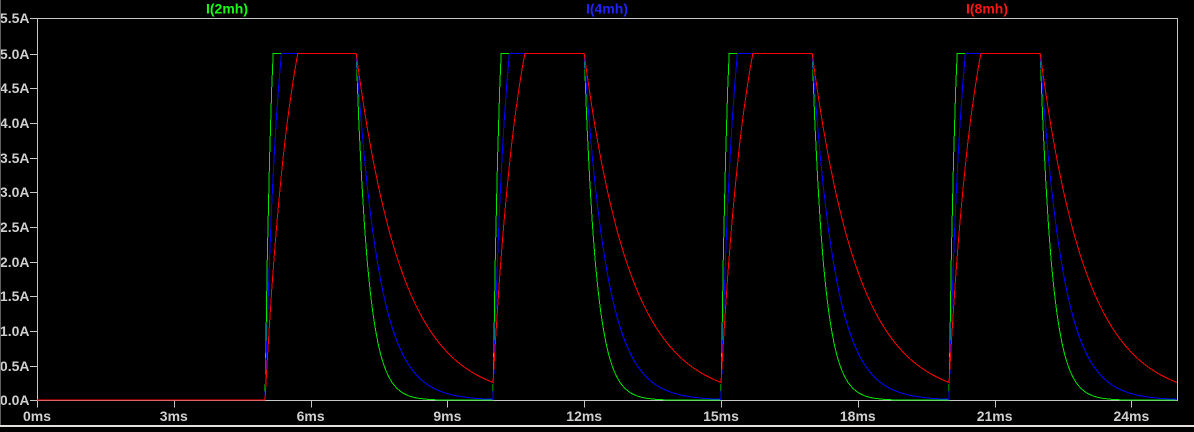 The width and height of the screenshot is (1194, 432). Describe the element at coordinates (227, 9) in the screenshot. I see `svg-text: I(2mh)` at that location.